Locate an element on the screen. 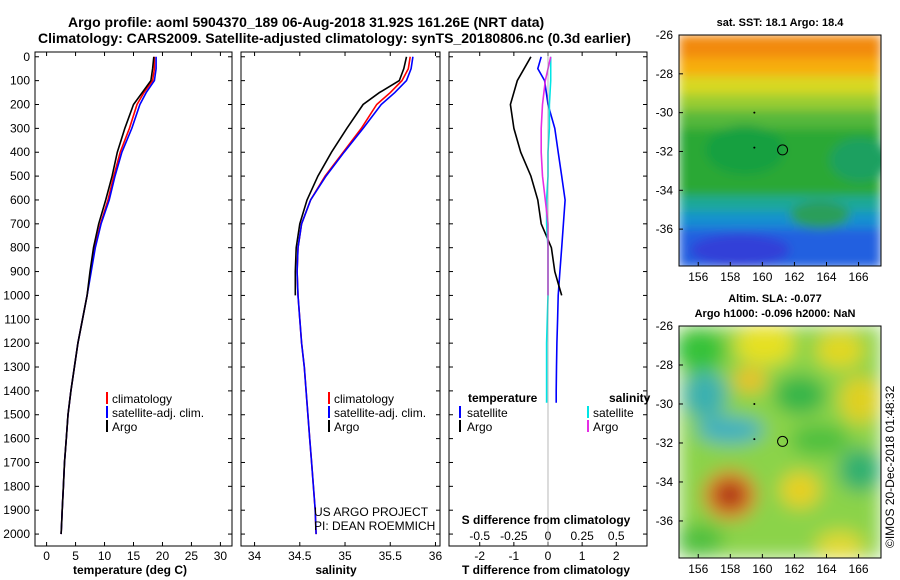  depth-tick-label: 500 is located at coordinates (20, 176).